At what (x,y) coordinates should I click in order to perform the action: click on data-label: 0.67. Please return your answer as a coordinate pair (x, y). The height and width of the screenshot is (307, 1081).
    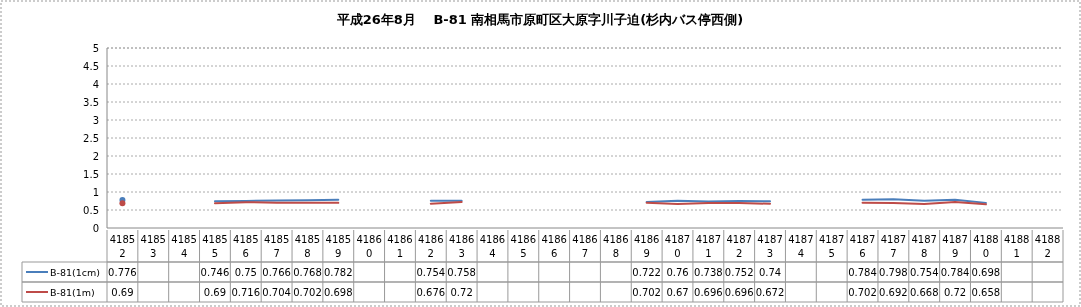
    Looking at the image, I should click on (677, 292).